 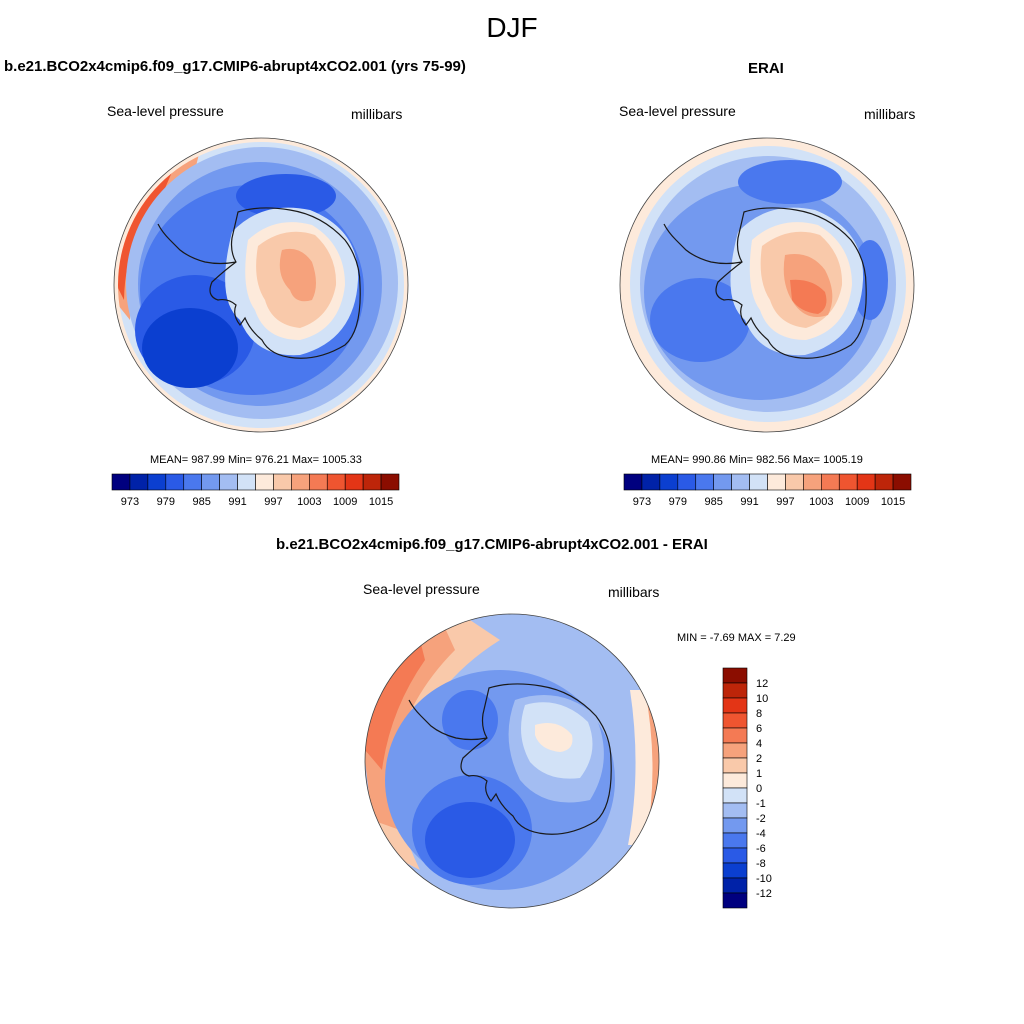 What do you see at coordinates (512, 761) in the screenshot?
I see `map-diff` at bounding box center [512, 761].